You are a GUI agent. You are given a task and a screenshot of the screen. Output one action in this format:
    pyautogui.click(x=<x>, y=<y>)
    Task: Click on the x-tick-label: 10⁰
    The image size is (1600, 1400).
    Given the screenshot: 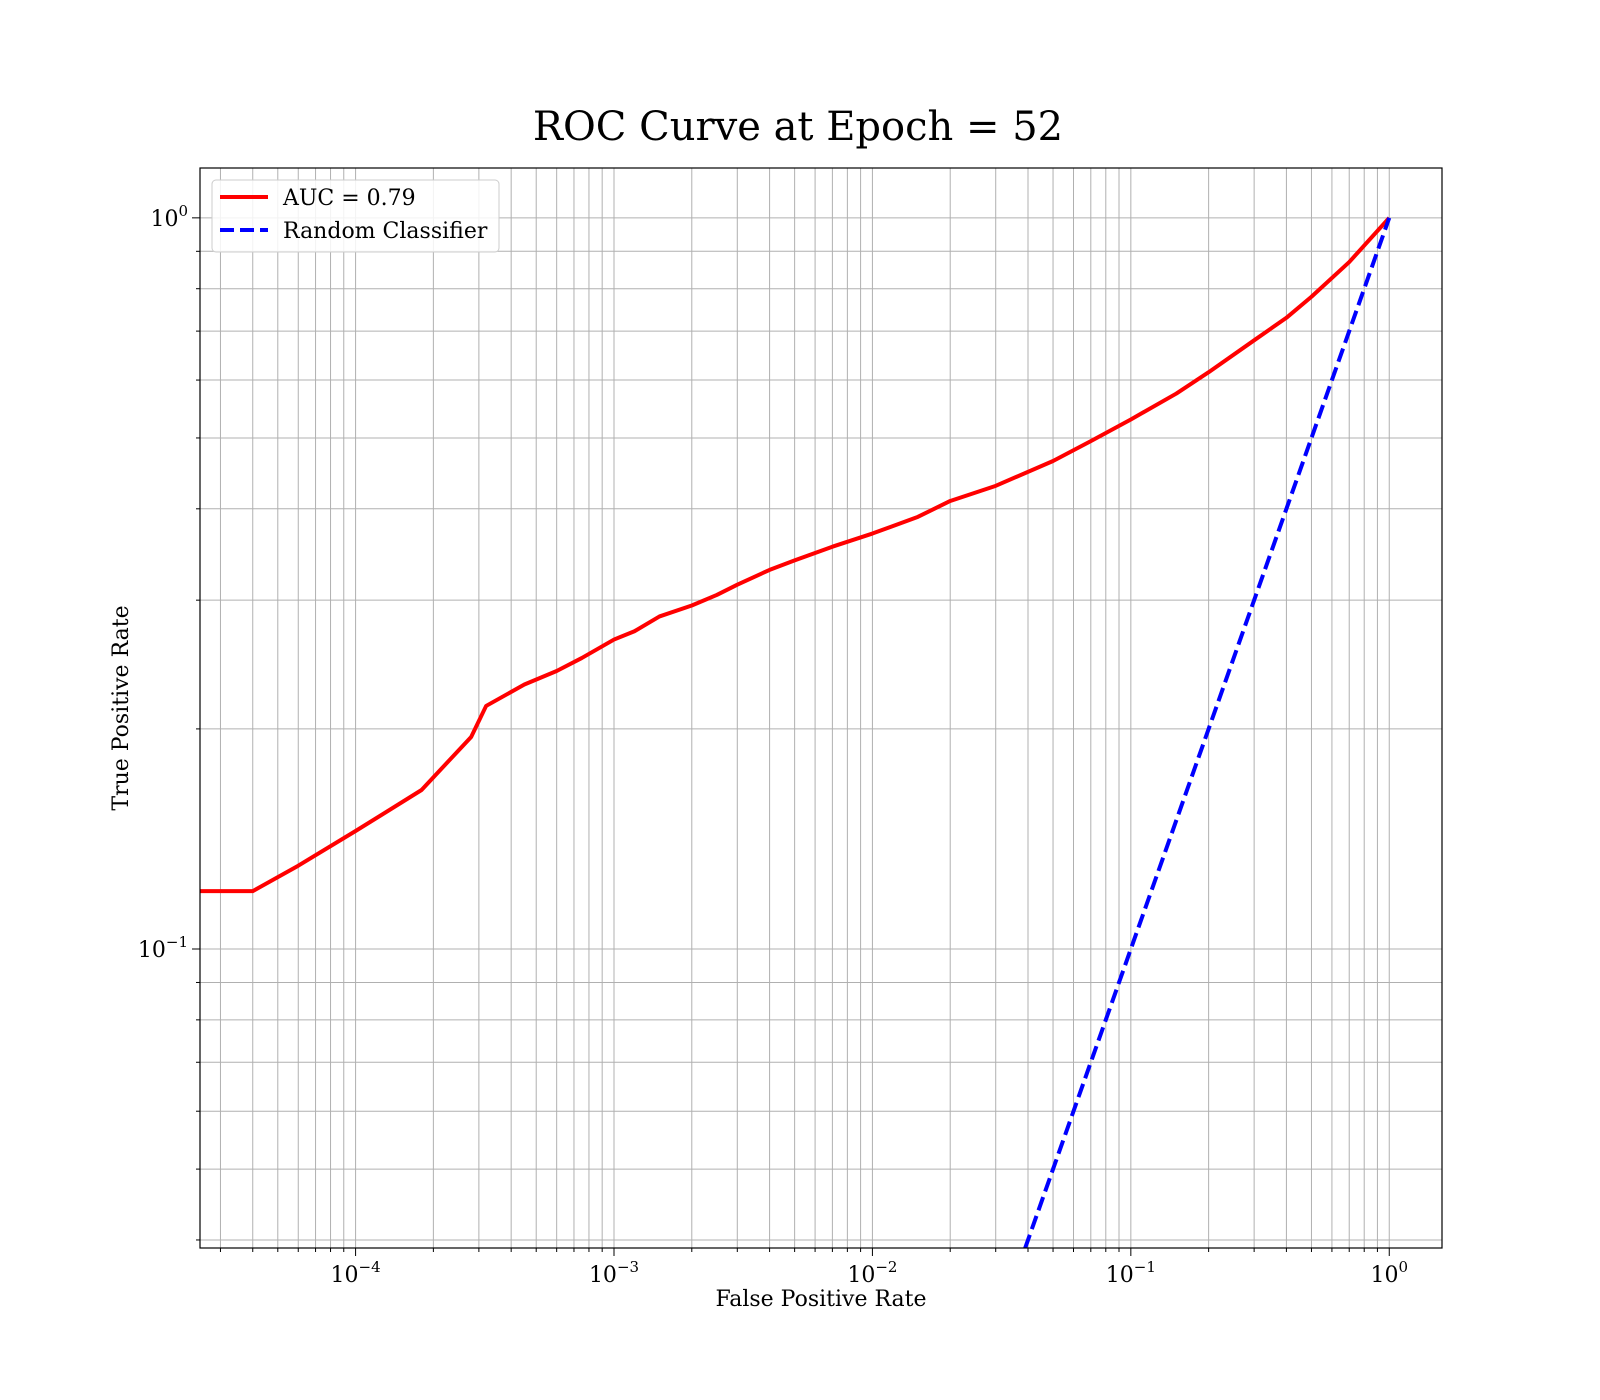 What is the action you would take?
    pyautogui.click(x=1389, y=1273)
    